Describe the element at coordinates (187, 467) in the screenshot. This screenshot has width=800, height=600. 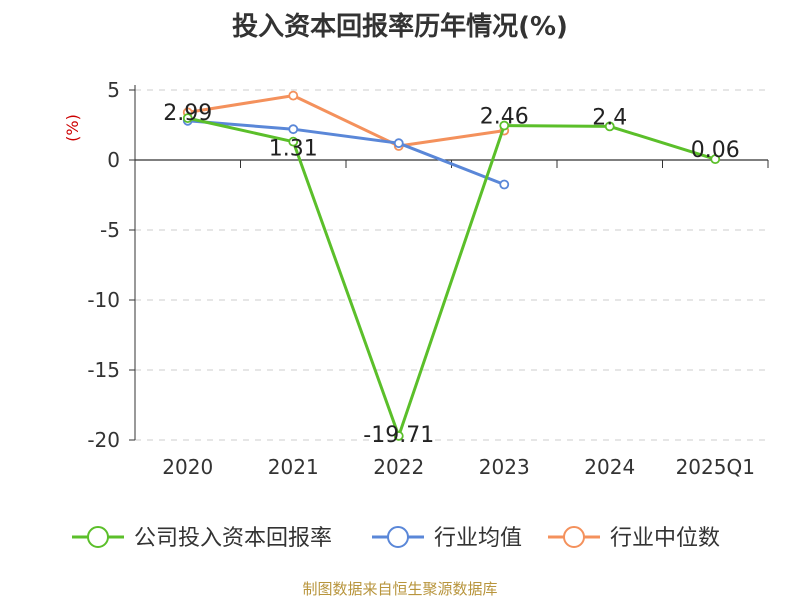
I see `x-tick-label: 2020` at that location.